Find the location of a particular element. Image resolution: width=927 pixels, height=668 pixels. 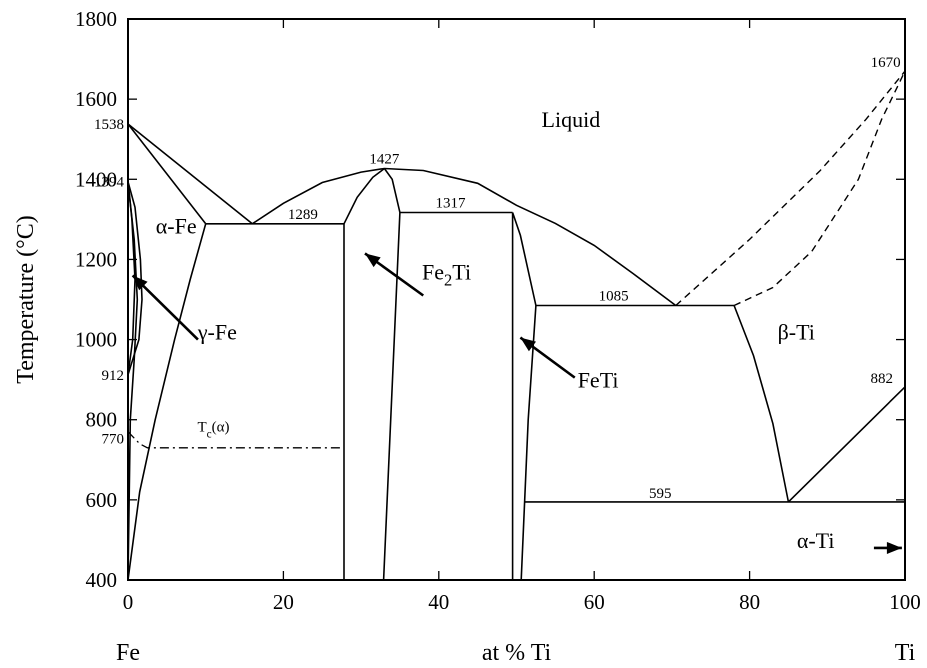

temperature-annotation: 1289 is located at coordinates (303, 215).